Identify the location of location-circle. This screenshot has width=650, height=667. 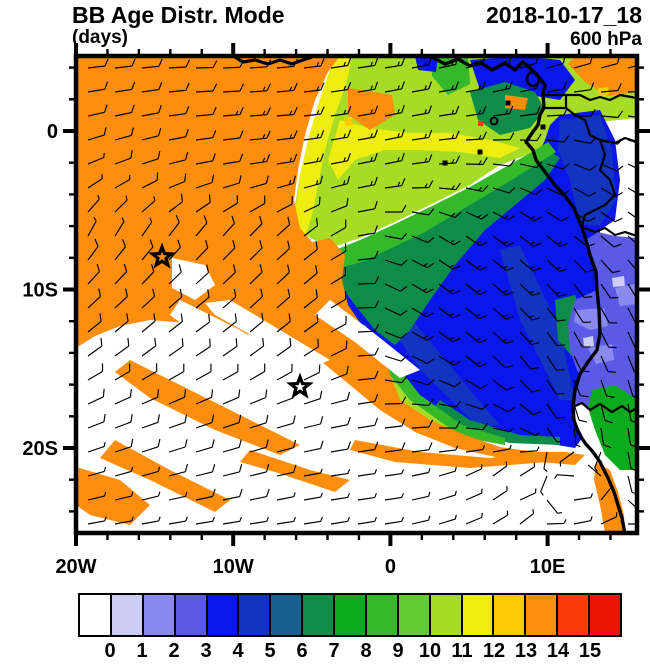
(494, 121).